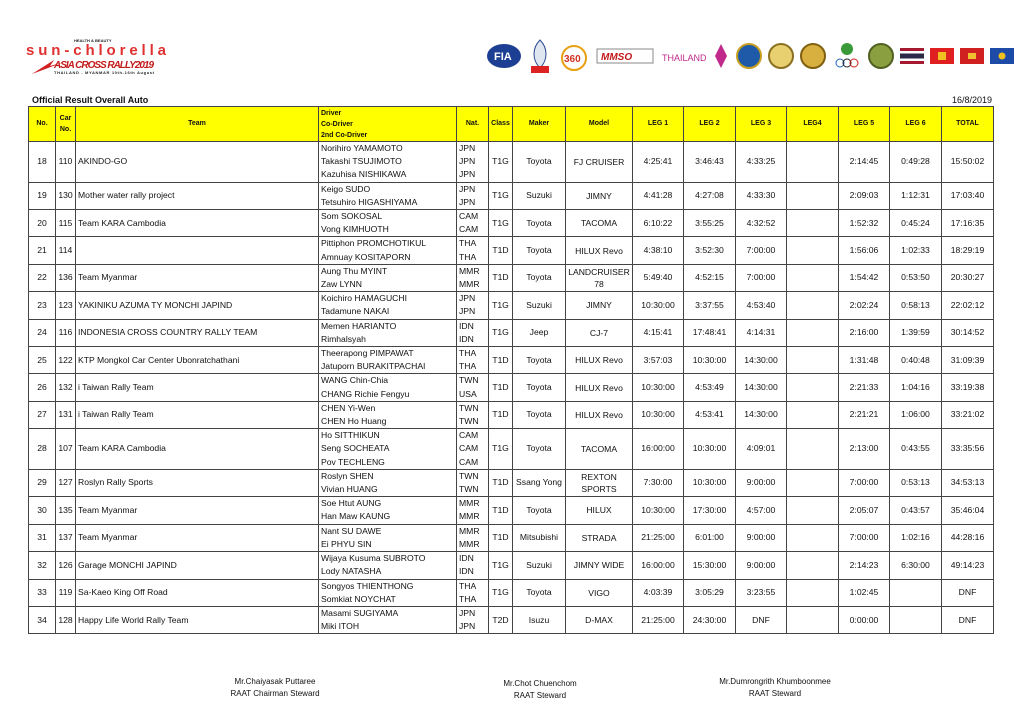 This screenshot has height=724, width=1024. Describe the element at coordinates (468, 393) in the screenshot. I see `nationality: USA` at that location.